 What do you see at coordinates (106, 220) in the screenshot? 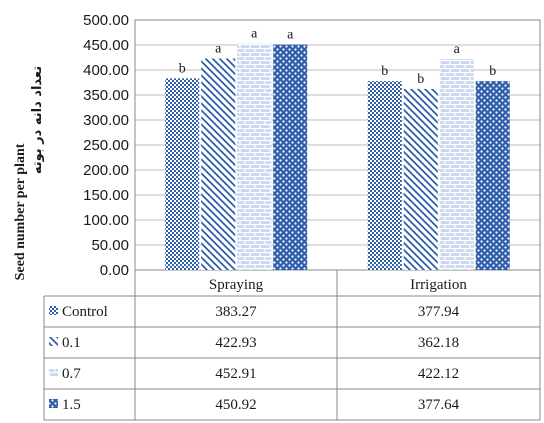
I see `y-tick-label: 100.00` at bounding box center [106, 220].